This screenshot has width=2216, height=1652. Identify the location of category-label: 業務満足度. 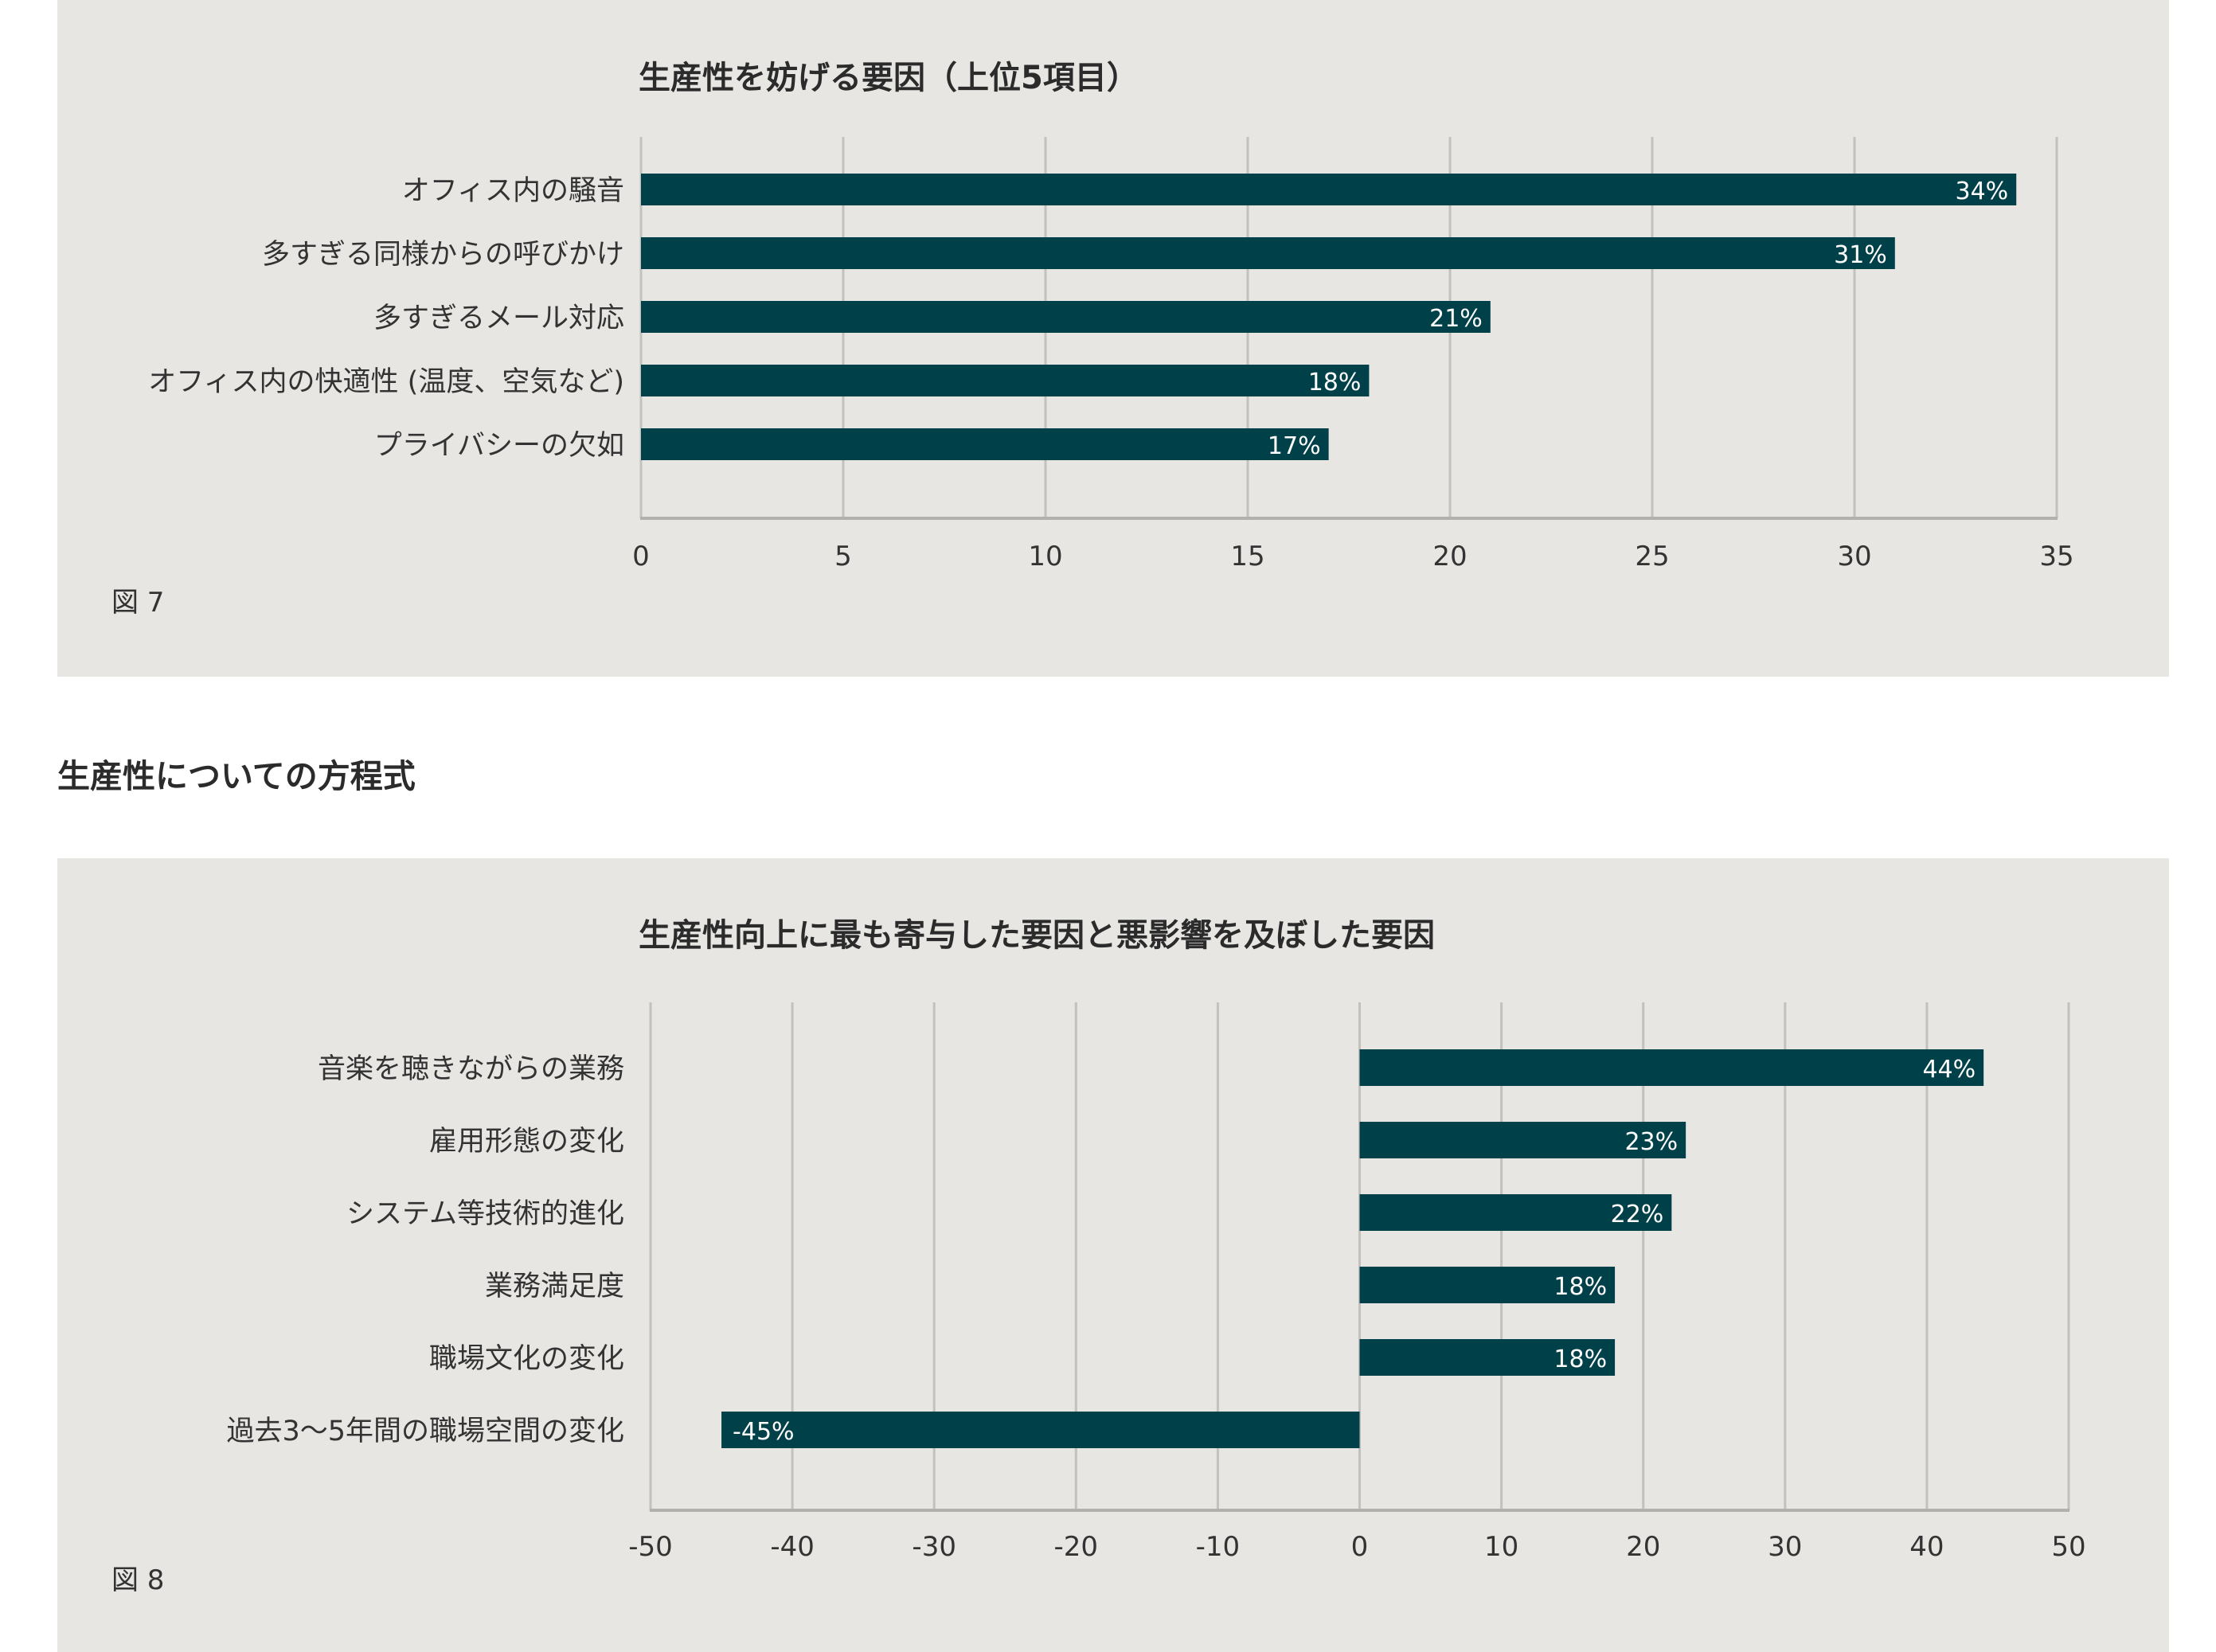
(554, 1286).